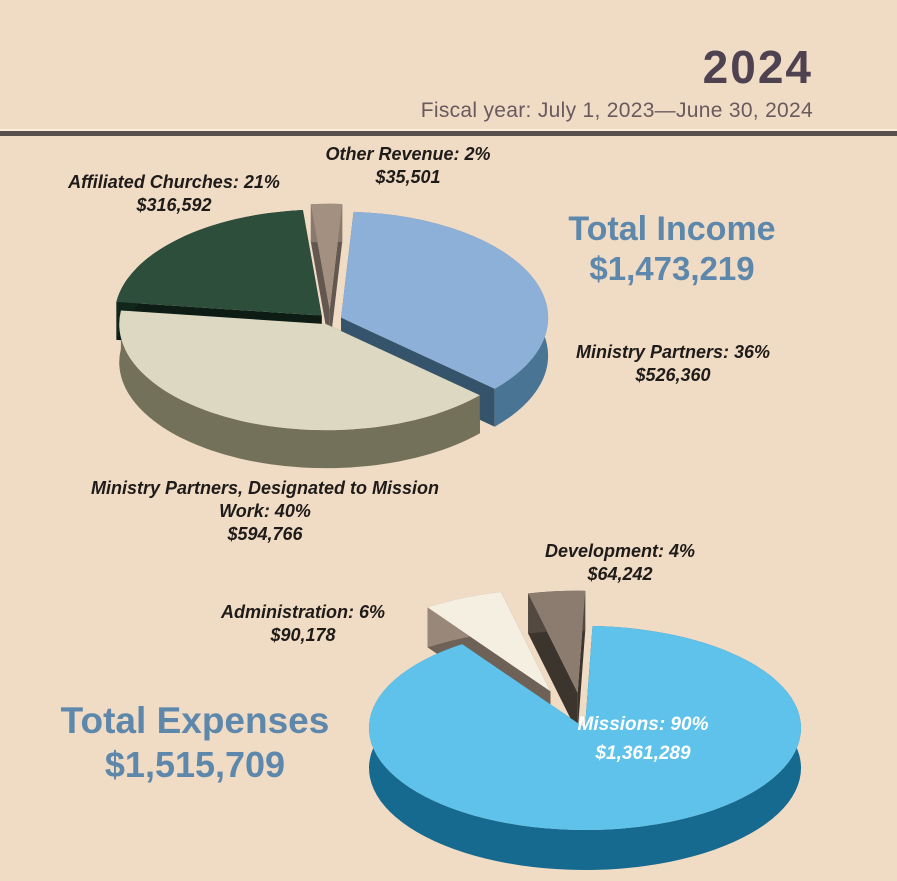 The width and height of the screenshot is (897, 881). I want to click on total-income-label: Total Income, so click(672, 229).